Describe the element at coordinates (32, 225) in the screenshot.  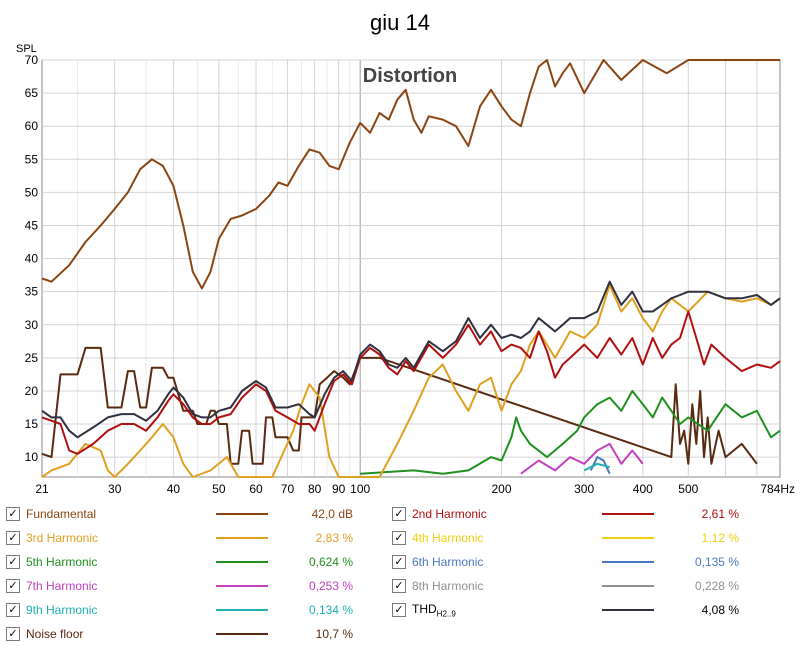
I see `y-tick-label: 45` at that location.